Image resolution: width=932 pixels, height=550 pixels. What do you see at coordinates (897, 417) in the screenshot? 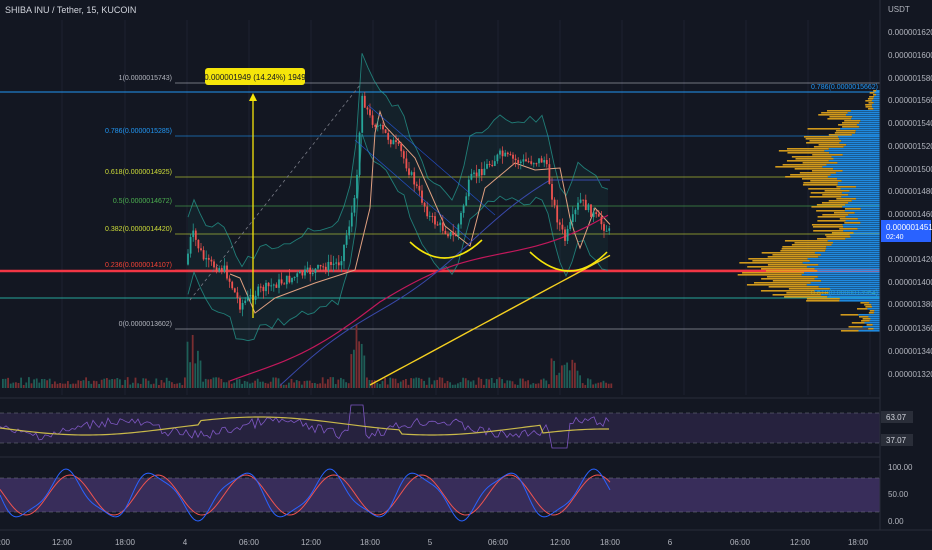
I see `rsi-upper-tag` at bounding box center [897, 417].